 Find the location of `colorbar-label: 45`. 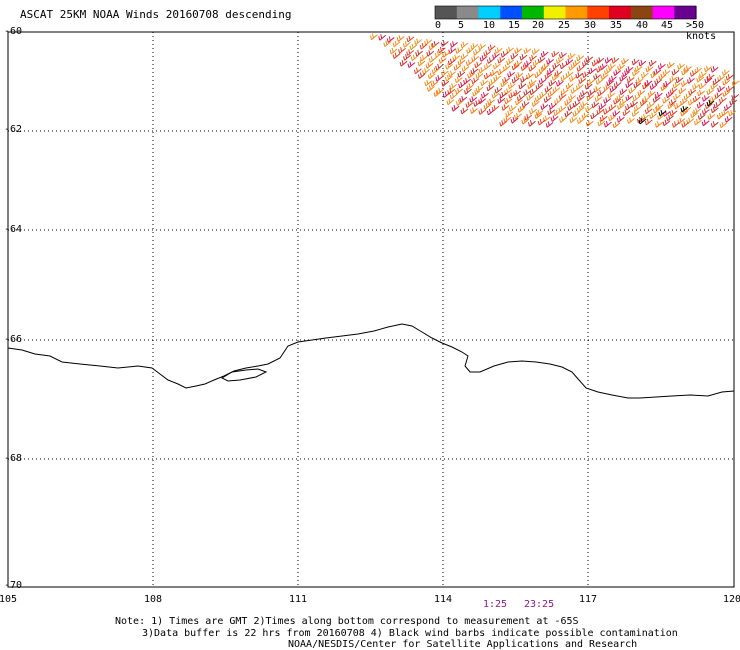

colorbar-label: 45 is located at coordinates (667, 25).